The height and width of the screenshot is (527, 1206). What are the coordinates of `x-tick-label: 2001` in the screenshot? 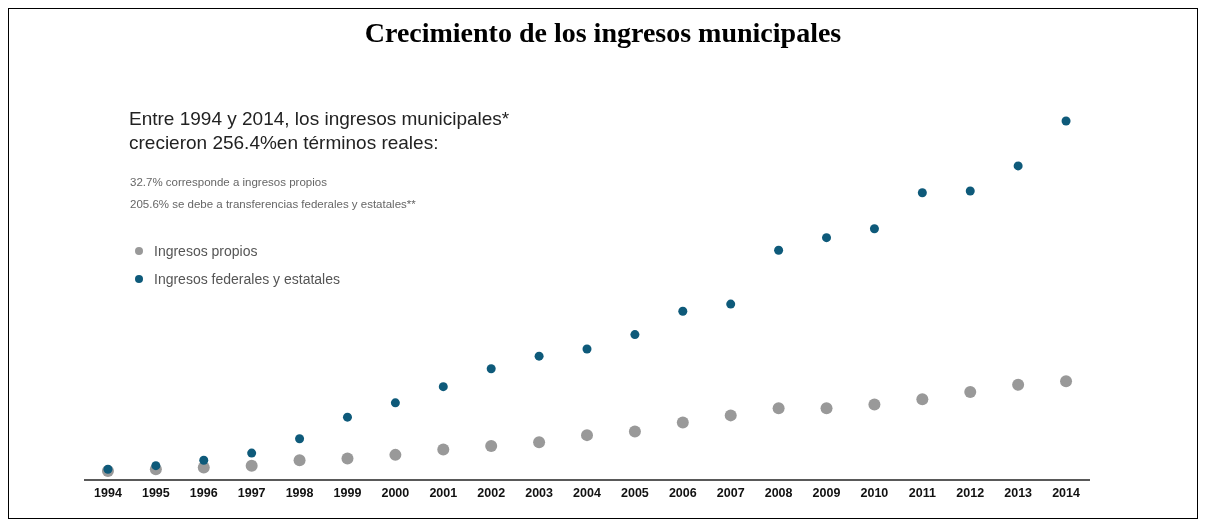 It's located at (443, 492).